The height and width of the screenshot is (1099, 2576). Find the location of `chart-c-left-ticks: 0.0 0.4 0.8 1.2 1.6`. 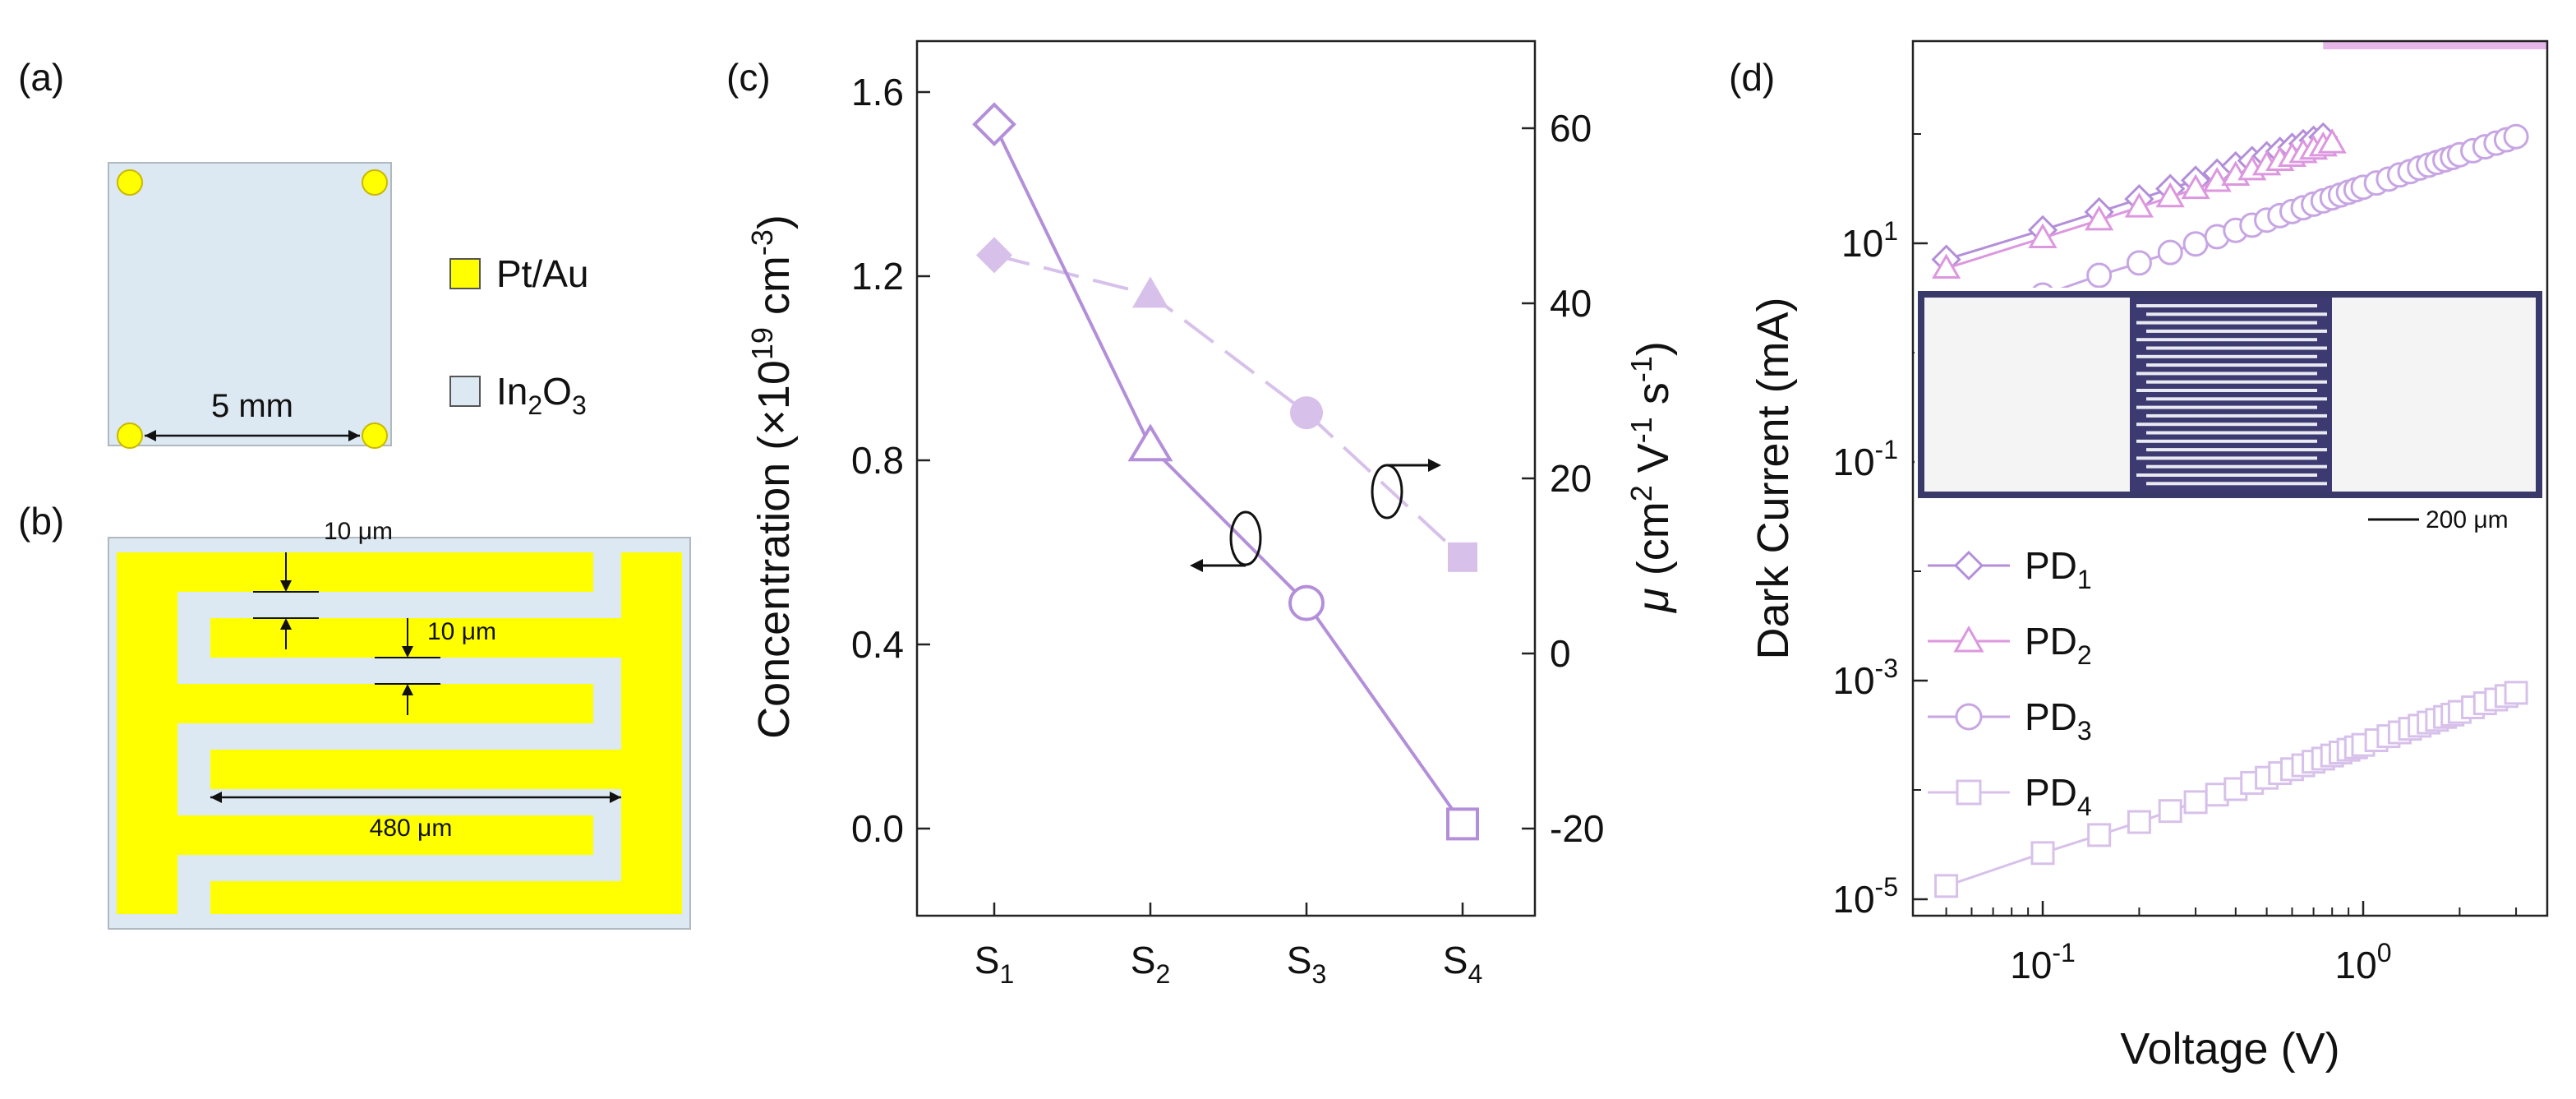

chart-c-left-ticks: 0.0 0.4 0.8 1.2 1.6 is located at coordinates (890, 461).